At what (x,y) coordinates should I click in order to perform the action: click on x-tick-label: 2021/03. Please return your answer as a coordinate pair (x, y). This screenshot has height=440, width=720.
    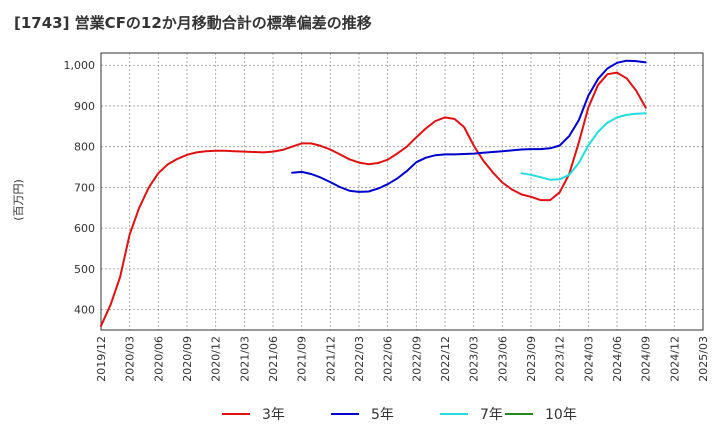
    Looking at the image, I should click on (244, 359).